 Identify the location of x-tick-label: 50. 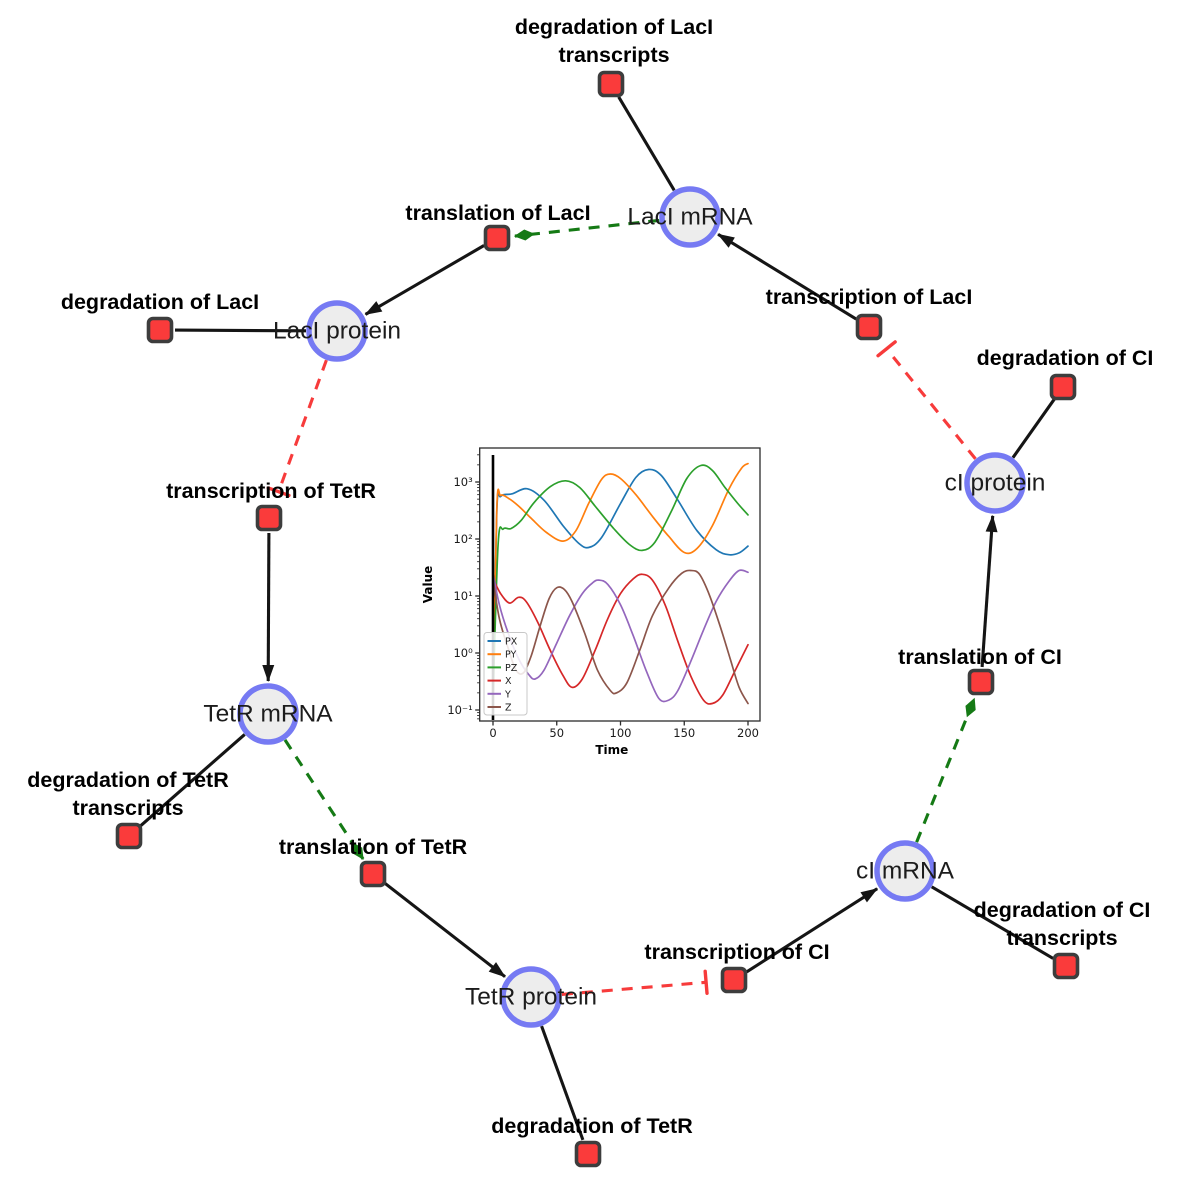
(556, 733).